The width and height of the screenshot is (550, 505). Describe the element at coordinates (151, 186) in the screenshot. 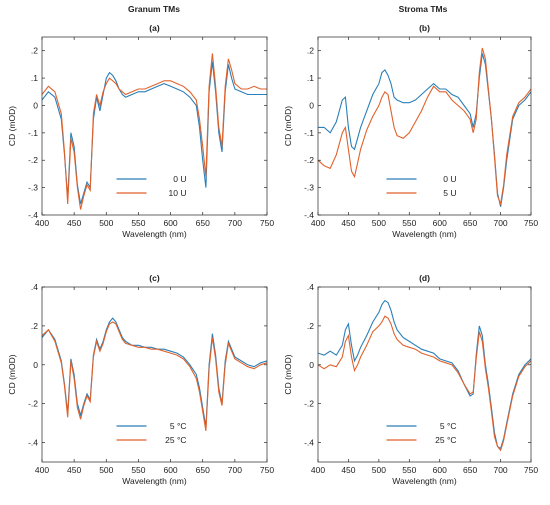

I see `legend: 0 U 10 U` at that location.